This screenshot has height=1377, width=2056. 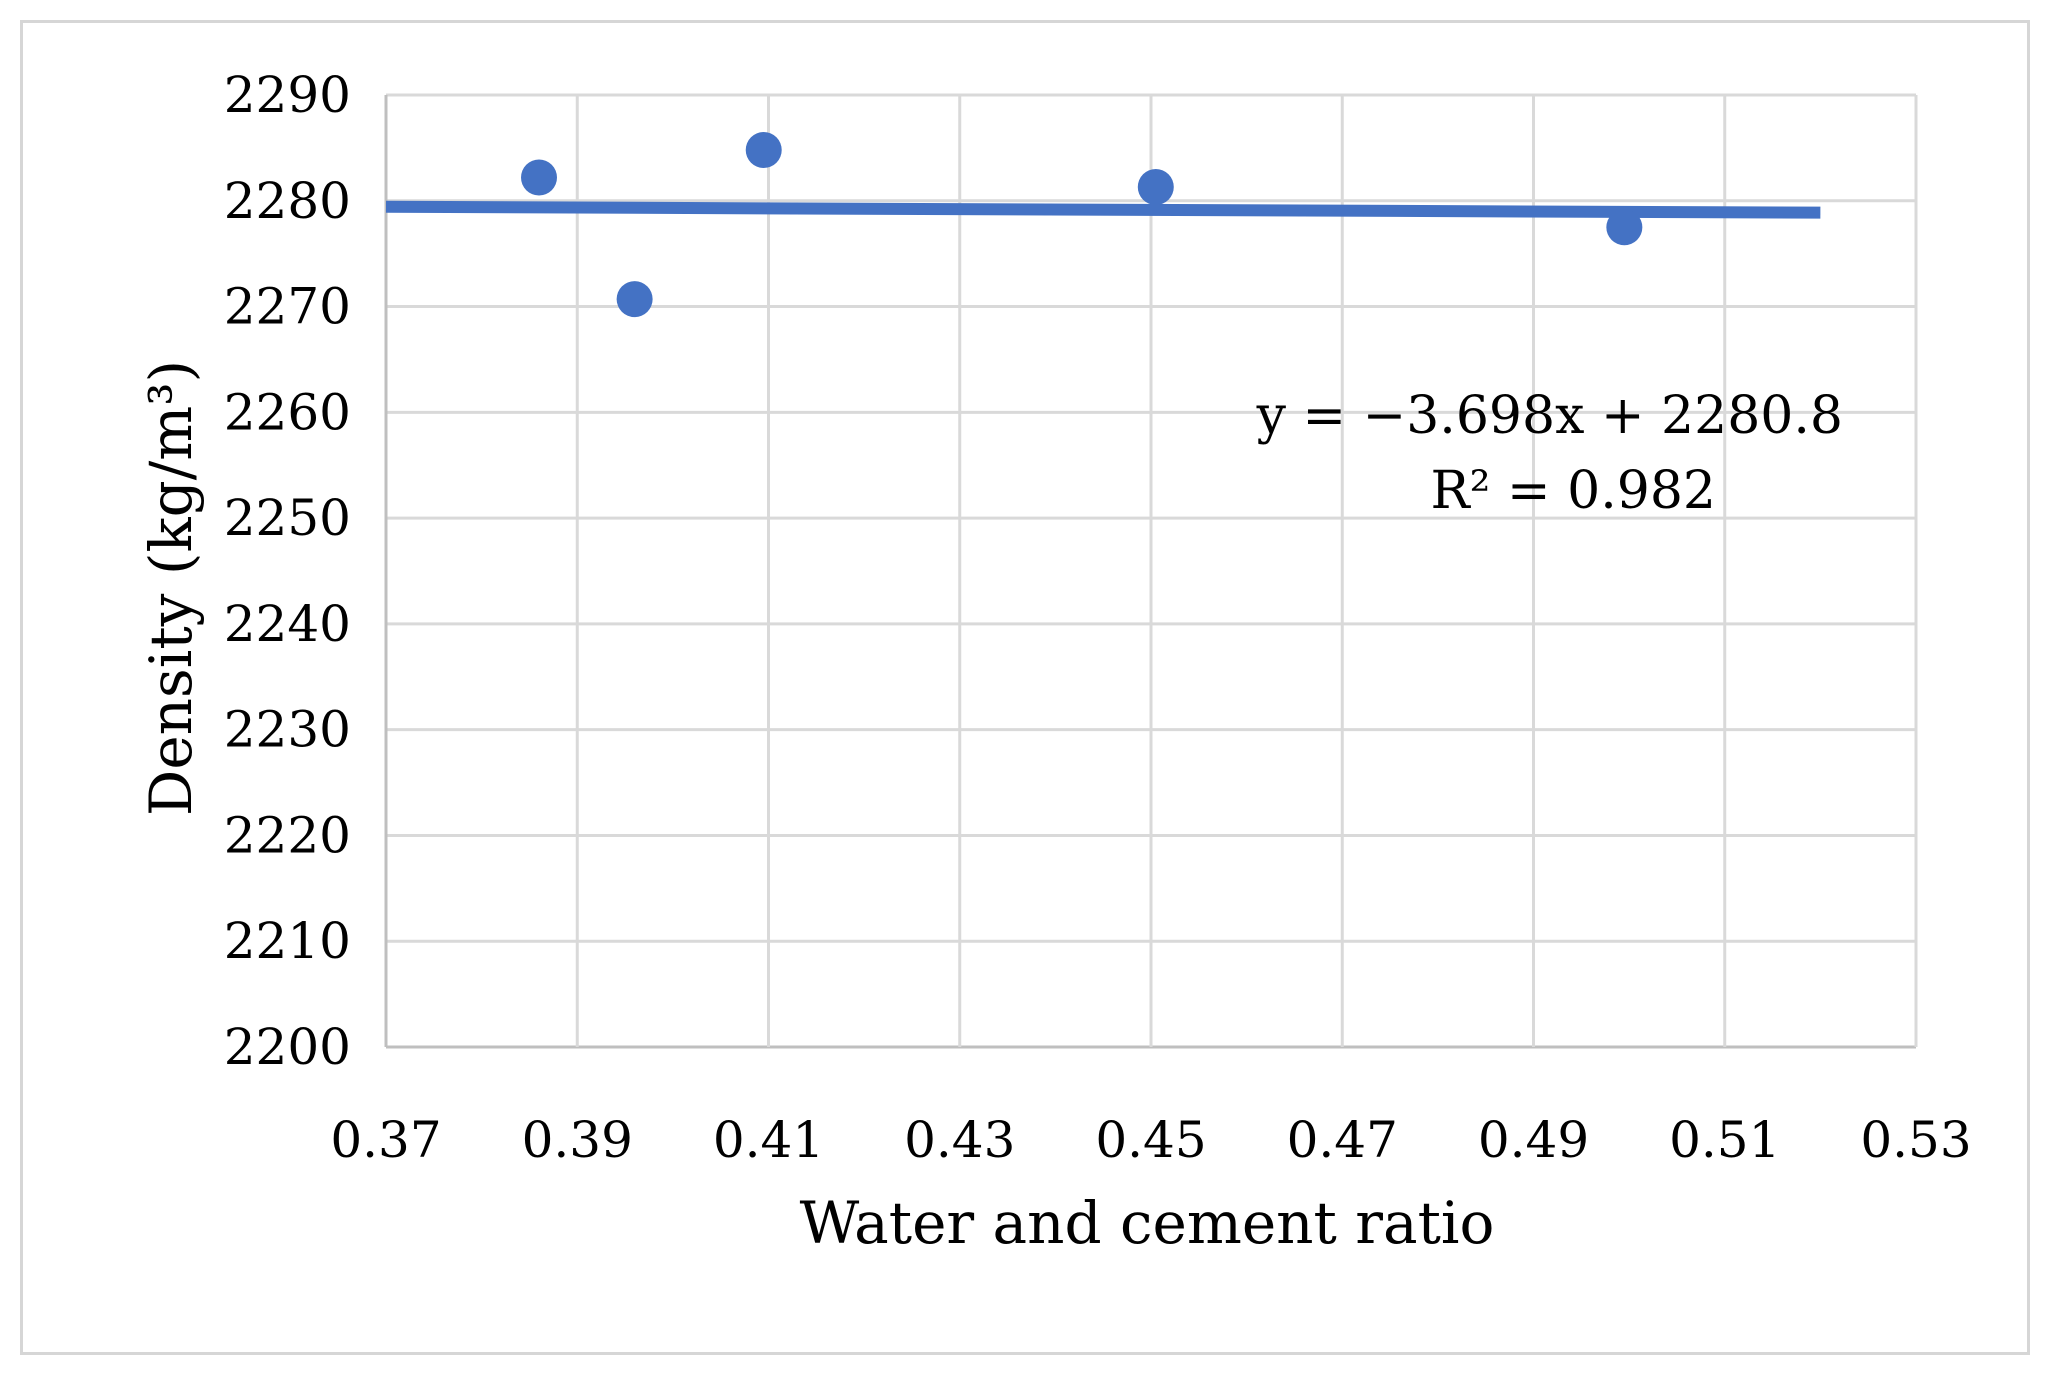 What do you see at coordinates (171, 588) in the screenshot?
I see `y-axis-title: Density (kg/m³)` at bounding box center [171, 588].